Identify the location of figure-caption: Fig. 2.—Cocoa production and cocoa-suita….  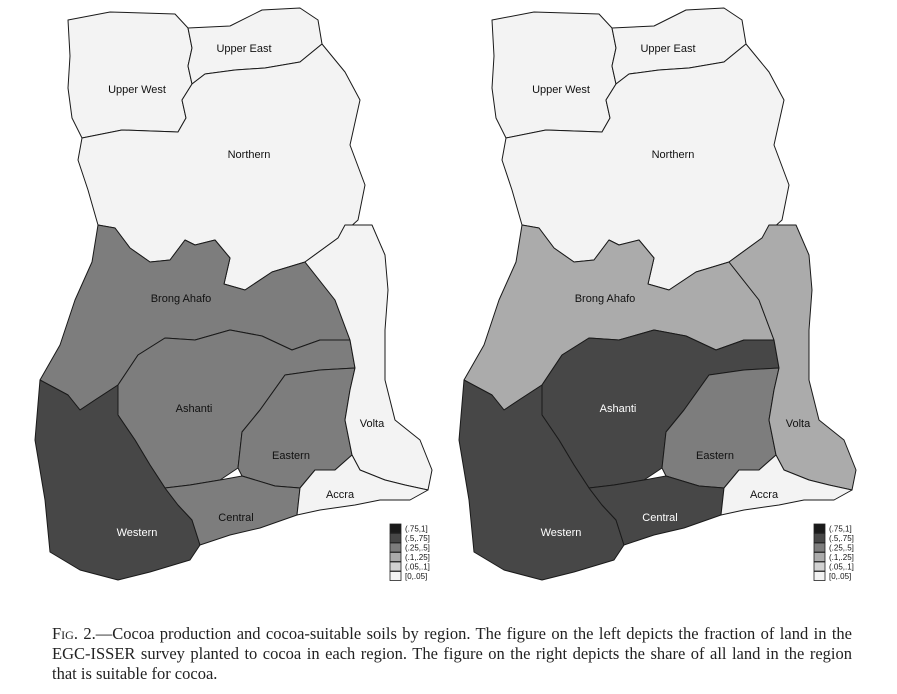
(452, 654).